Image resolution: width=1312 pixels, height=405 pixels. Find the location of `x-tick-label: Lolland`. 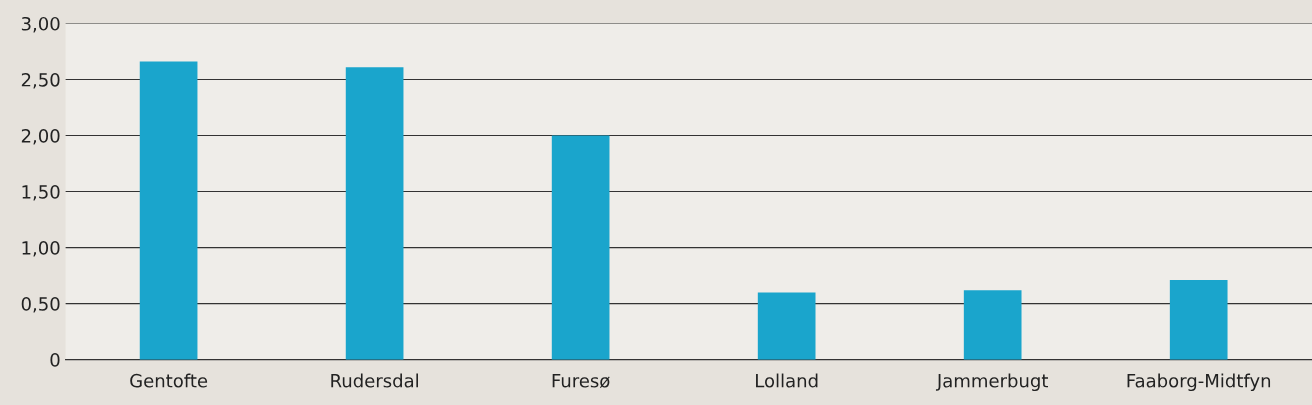

x-tick-label: Lolland is located at coordinates (787, 380).